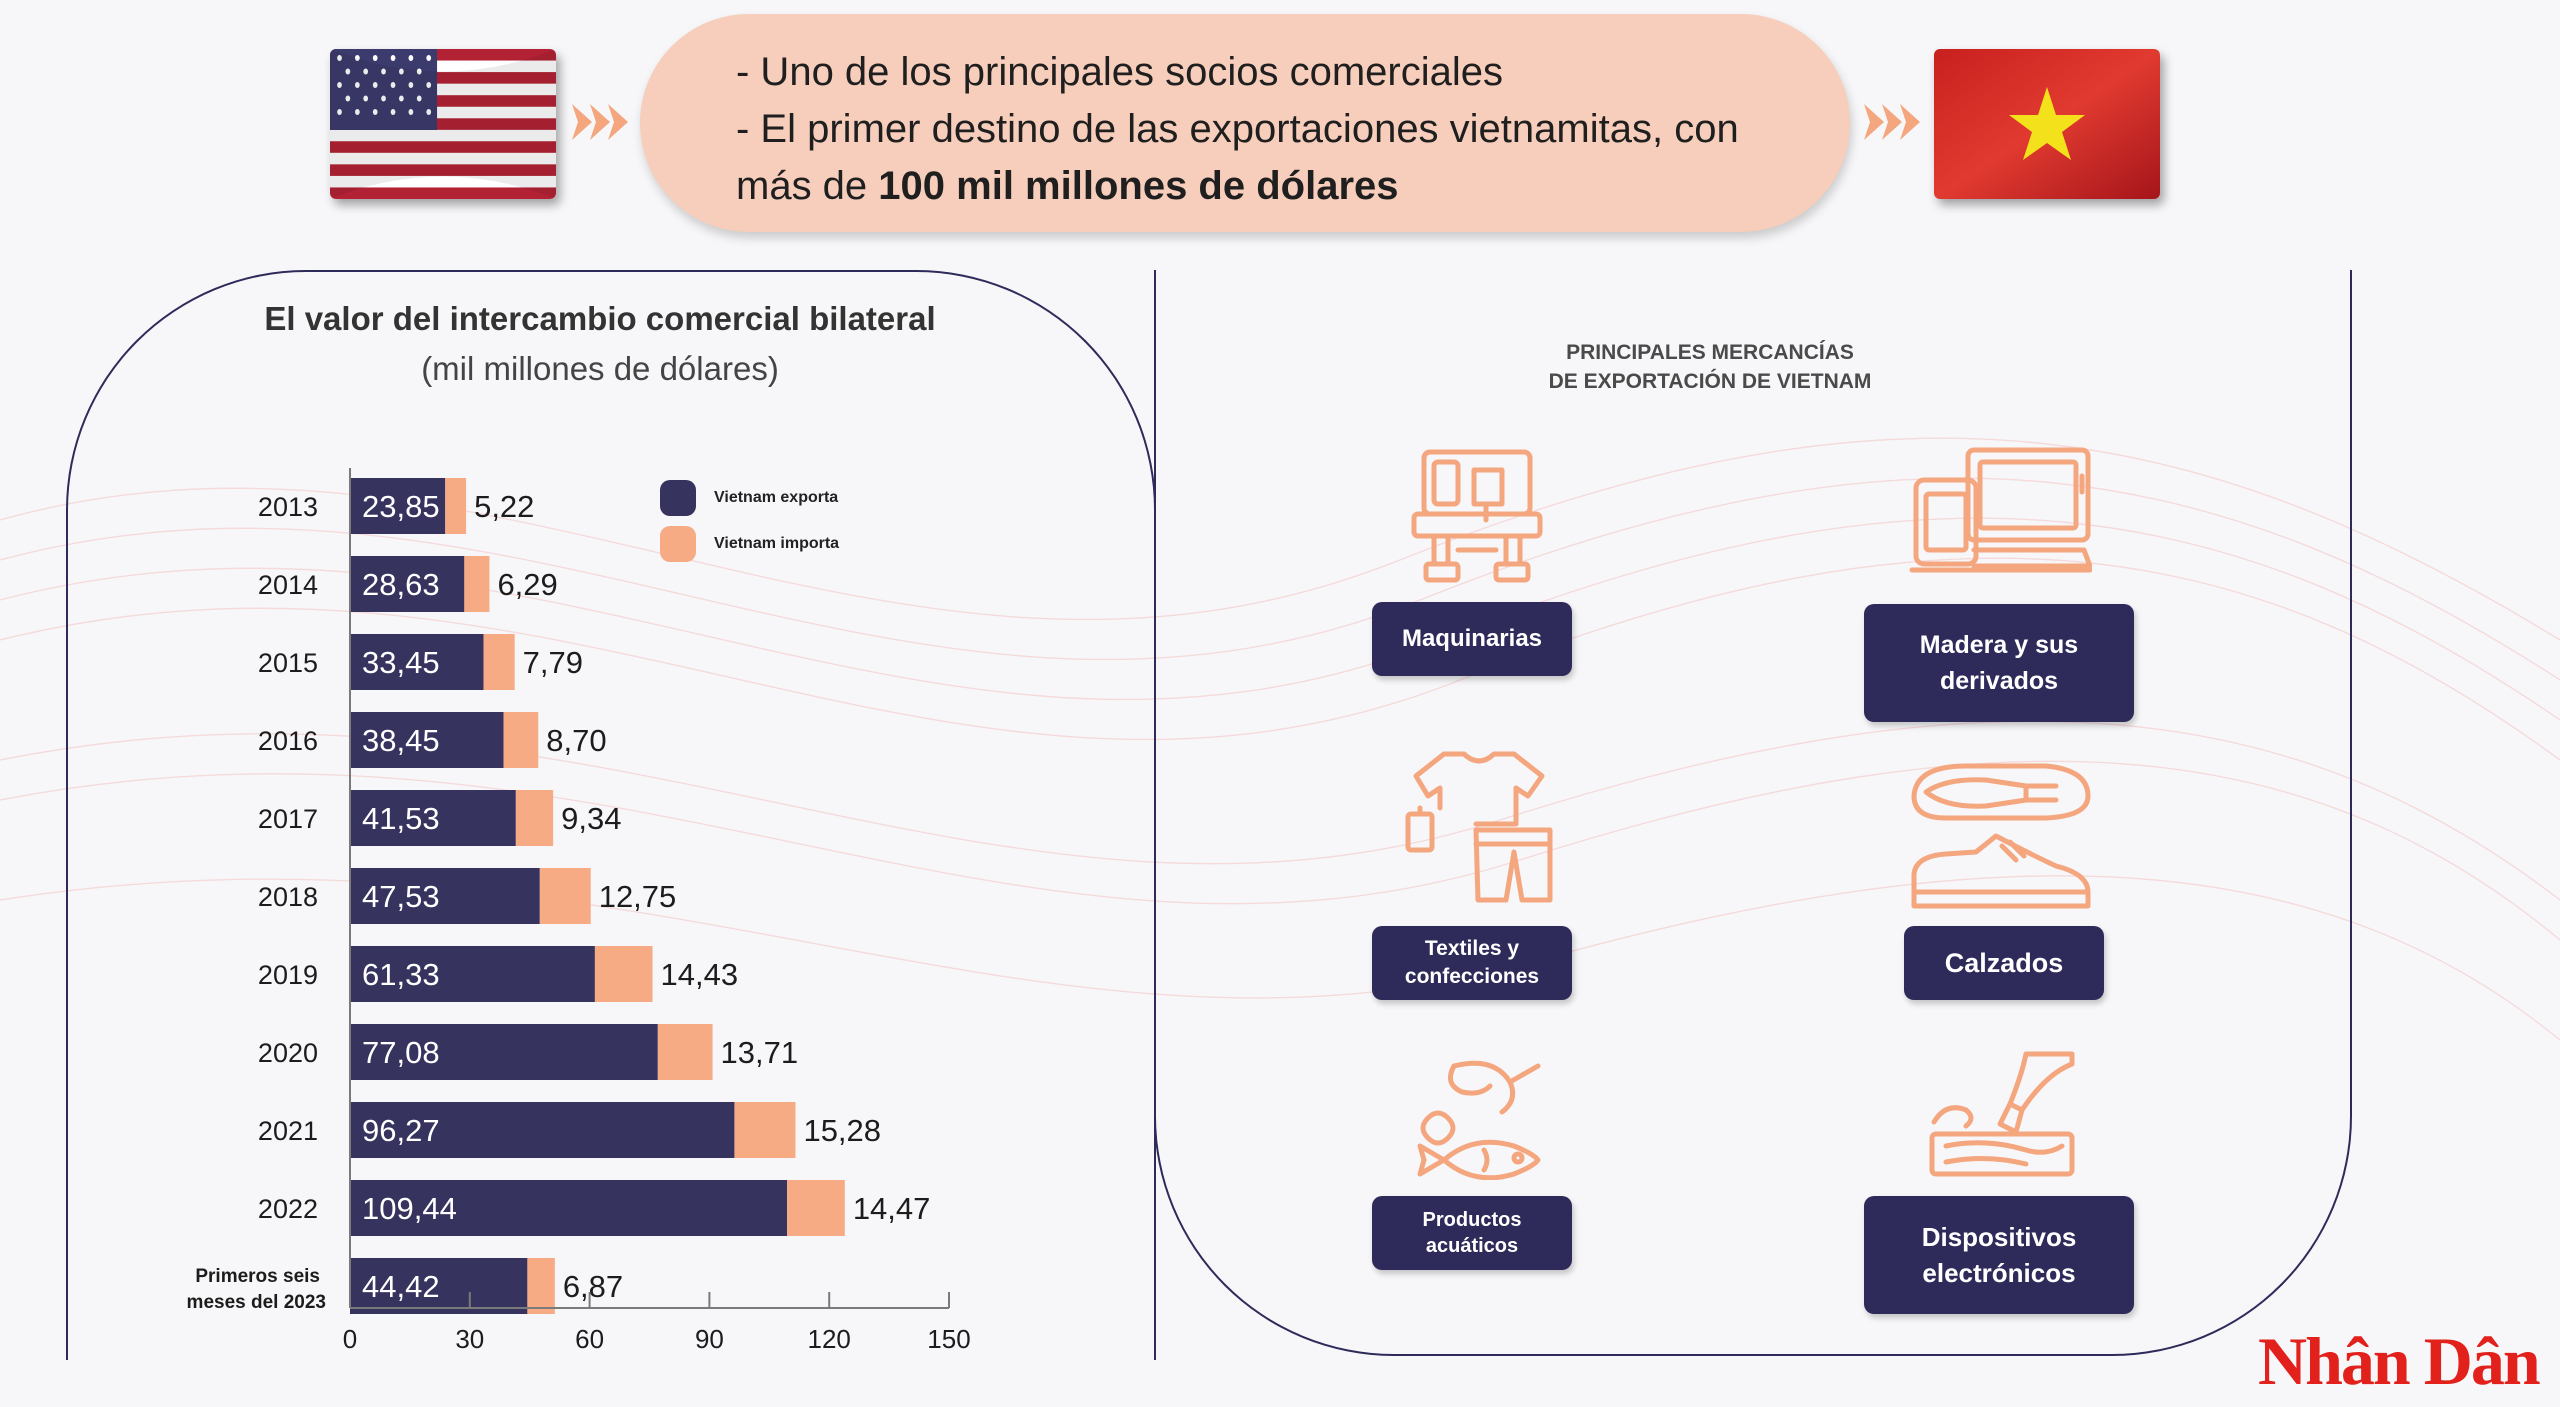  What do you see at coordinates (288, 741) in the screenshot?
I see `category-label-3: 2016` at bounding box center [288, 741].